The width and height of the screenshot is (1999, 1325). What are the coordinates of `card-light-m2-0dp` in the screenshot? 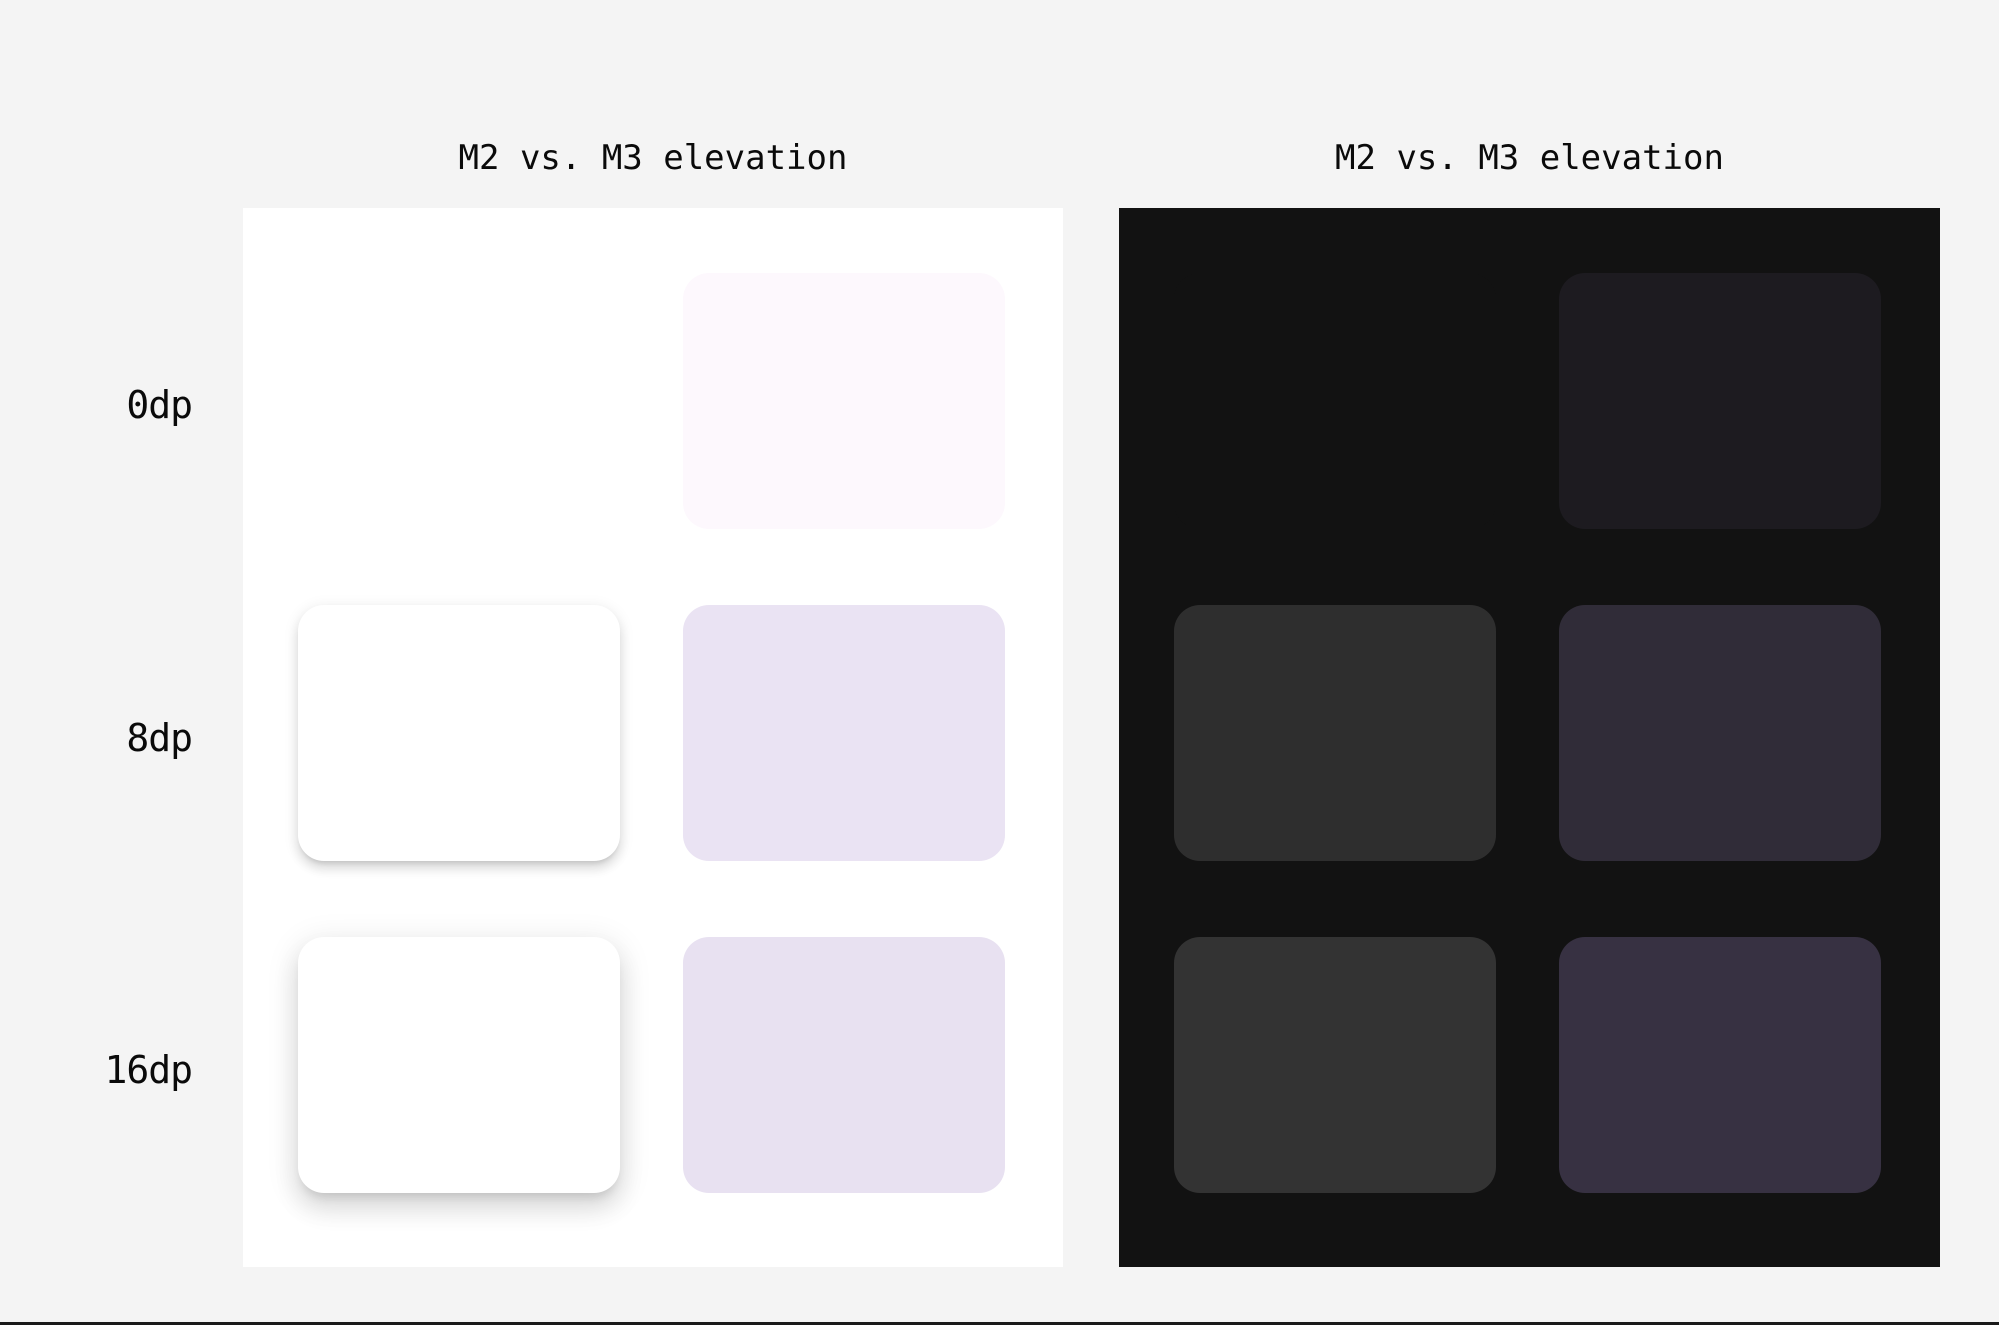 It's located at (459, 401).